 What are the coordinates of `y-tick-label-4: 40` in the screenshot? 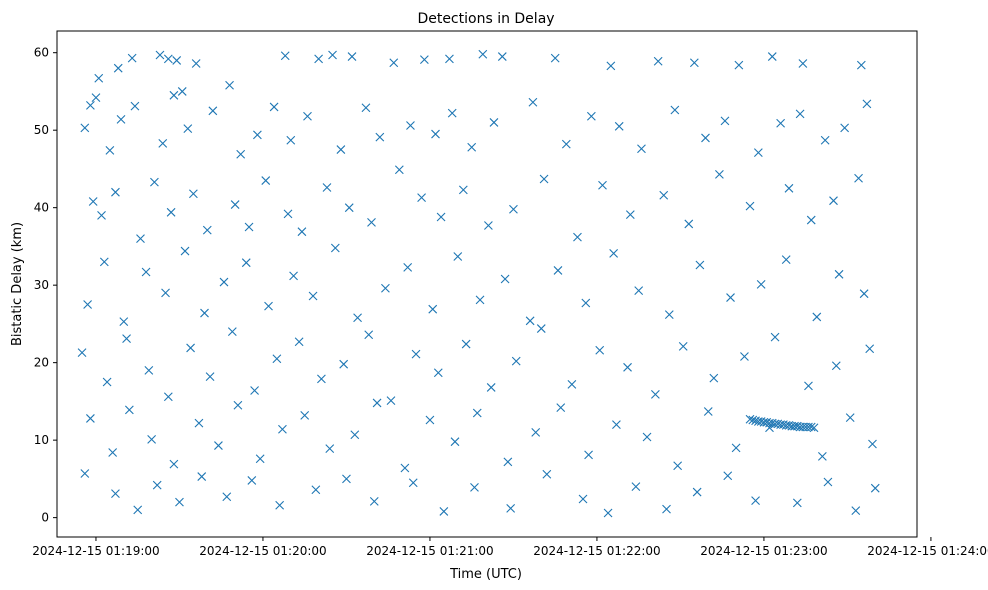 It's located at (41, 208).